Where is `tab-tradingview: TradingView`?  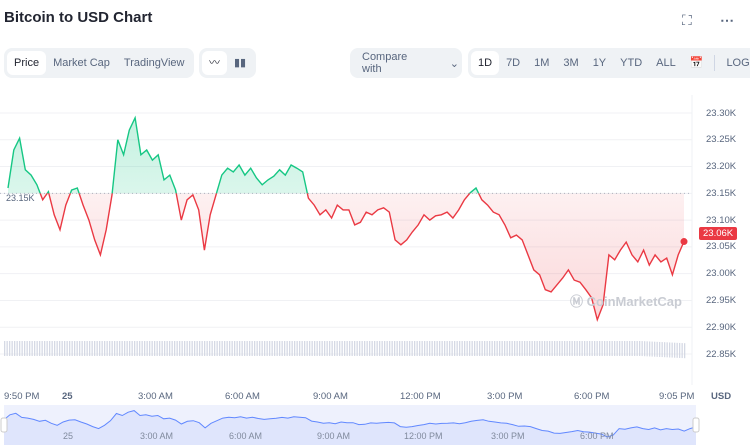
tab-tradingview: TradingView is located at coordinates (154, 63).